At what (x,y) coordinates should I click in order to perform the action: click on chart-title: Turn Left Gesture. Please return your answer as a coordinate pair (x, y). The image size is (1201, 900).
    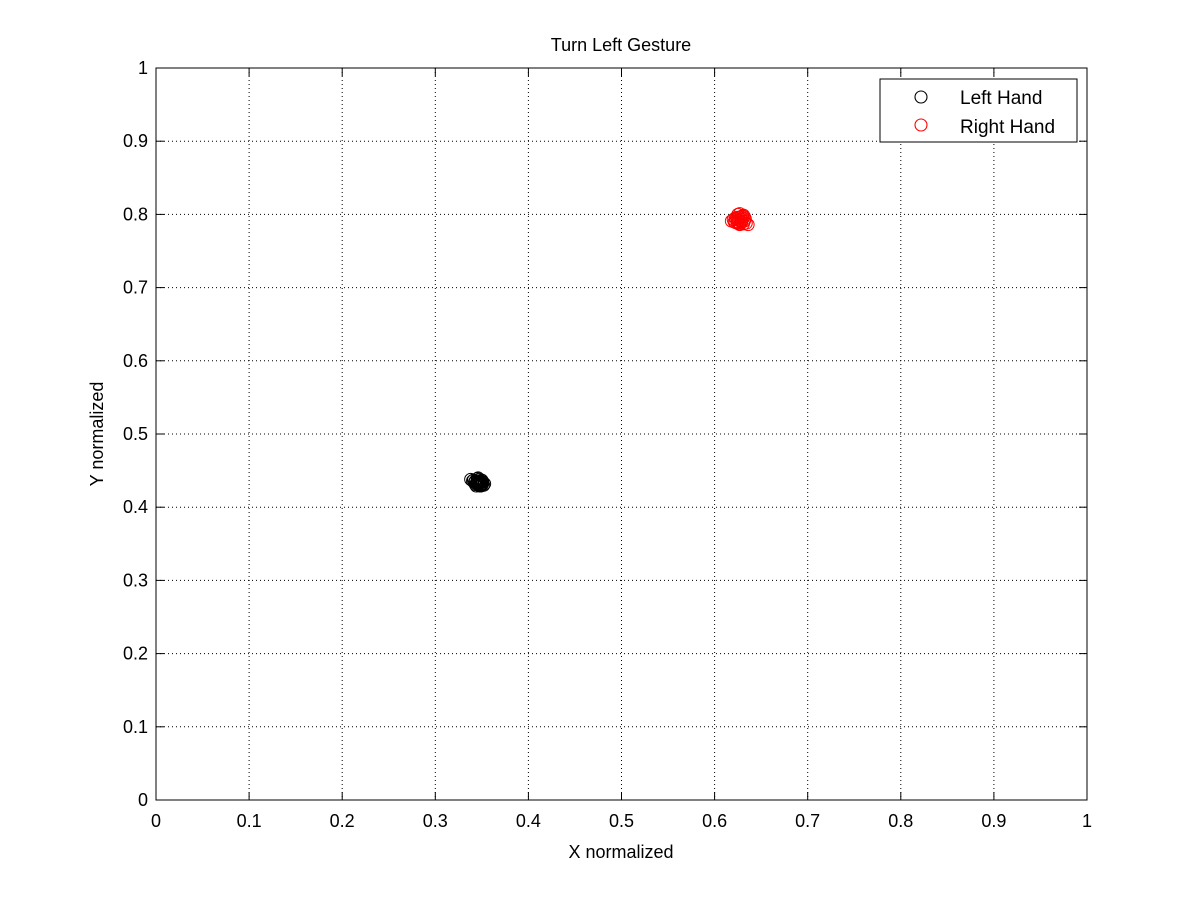
    Looking at the image, I should click on (621, 45).